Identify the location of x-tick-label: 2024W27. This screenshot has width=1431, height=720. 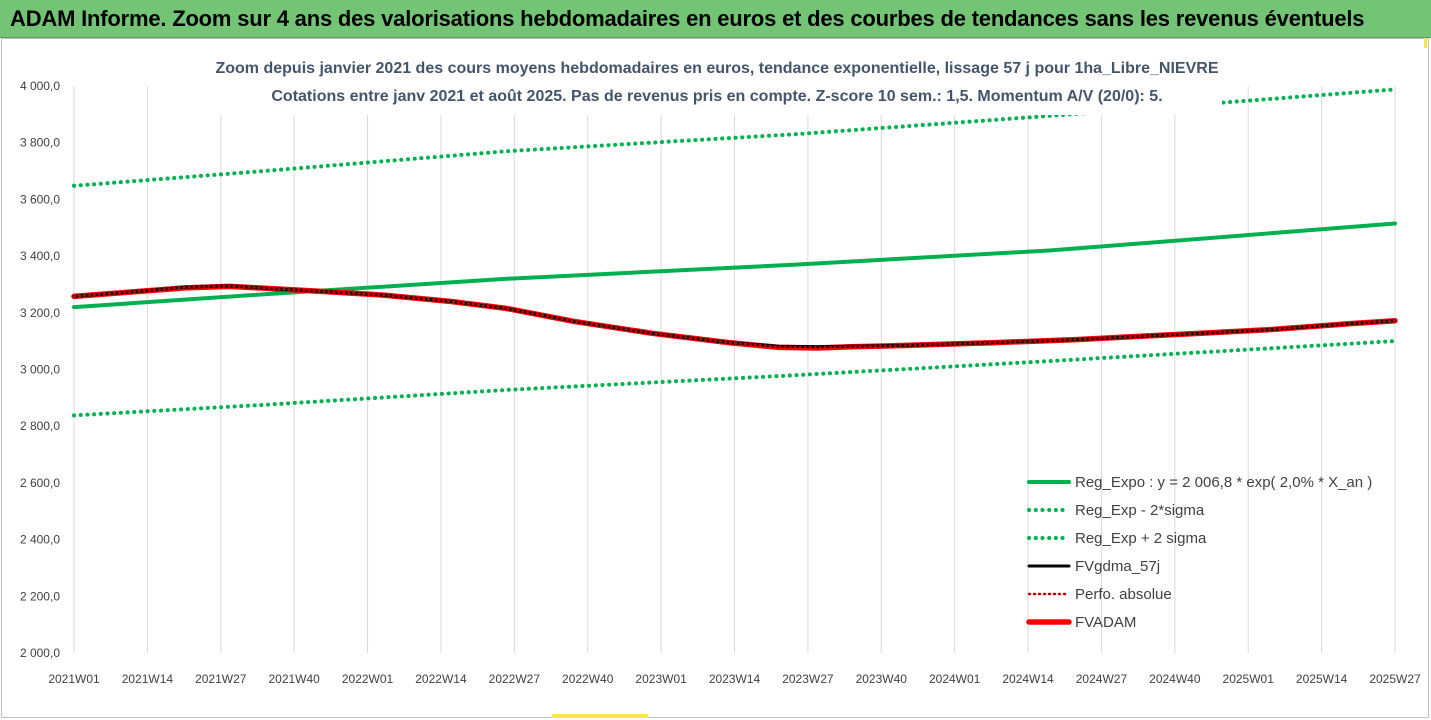
(1102, 679).